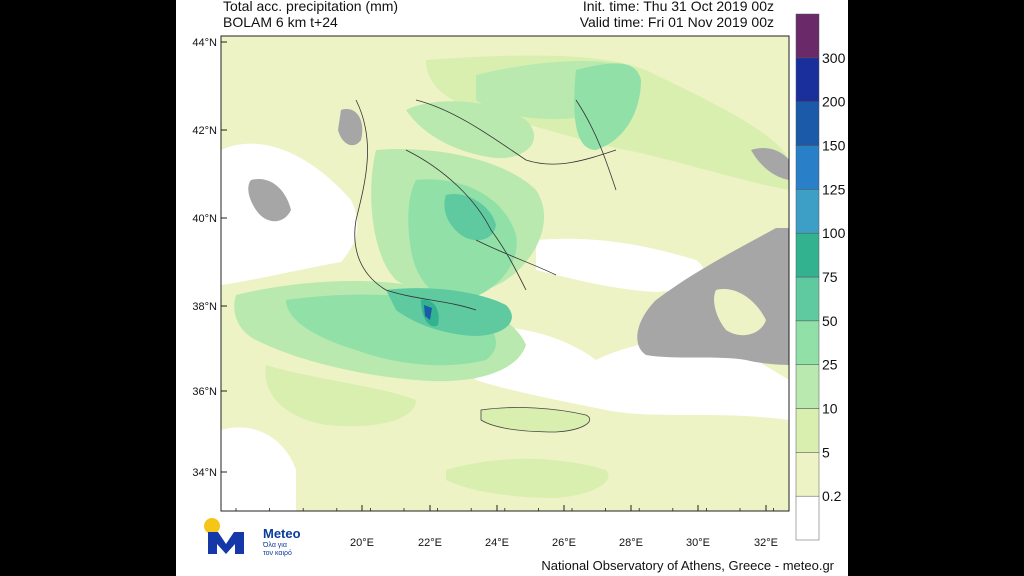 The image size is (1024, 576). I want to click on logo-tagline: Όλα για τον καιρό, so click(288, 550).